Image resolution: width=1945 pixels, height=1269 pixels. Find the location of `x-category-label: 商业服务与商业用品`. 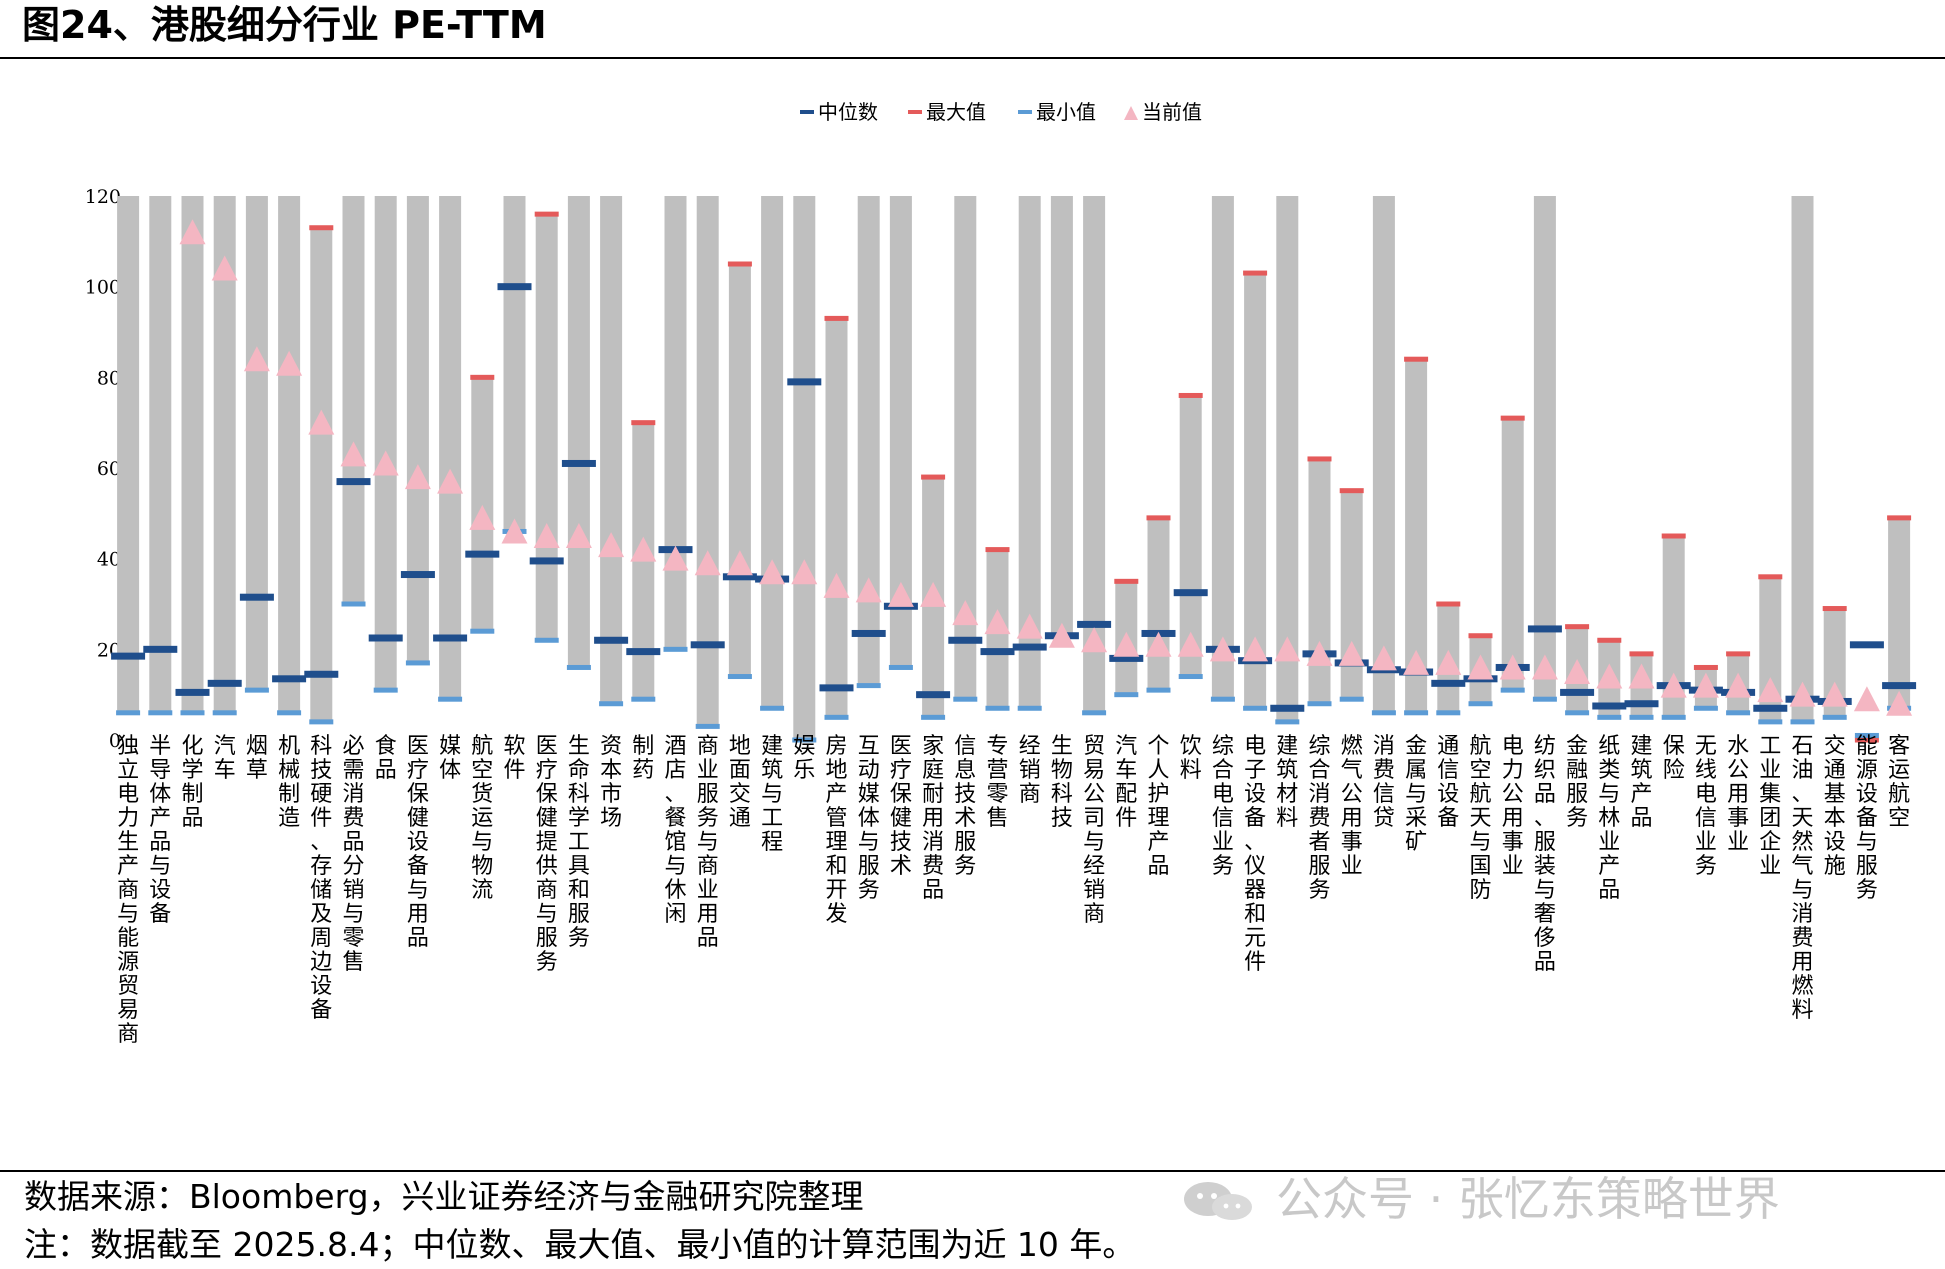

x-category-label: 商业服务与商业用品 is located at coordinates (708, 842).